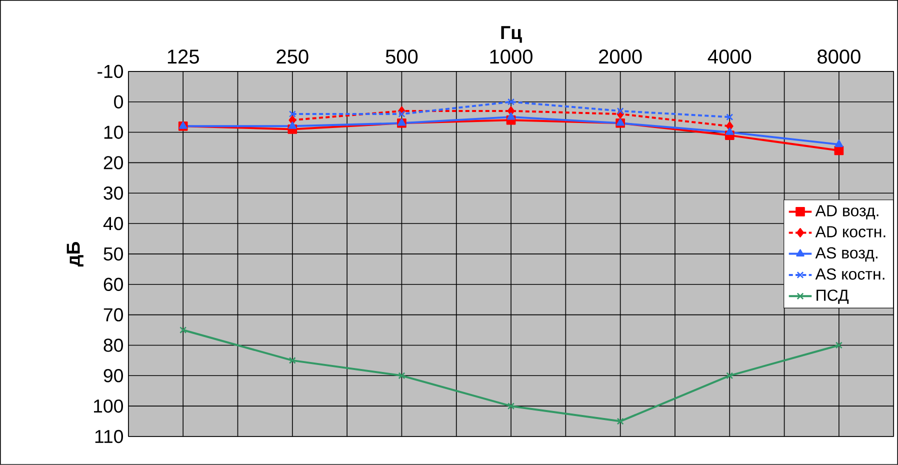 The image size is (898, 465). What do you see at coordinates (118, 102) in the screenshot?
I see `y-tick-label: 0` at bounding box center [118, 102].